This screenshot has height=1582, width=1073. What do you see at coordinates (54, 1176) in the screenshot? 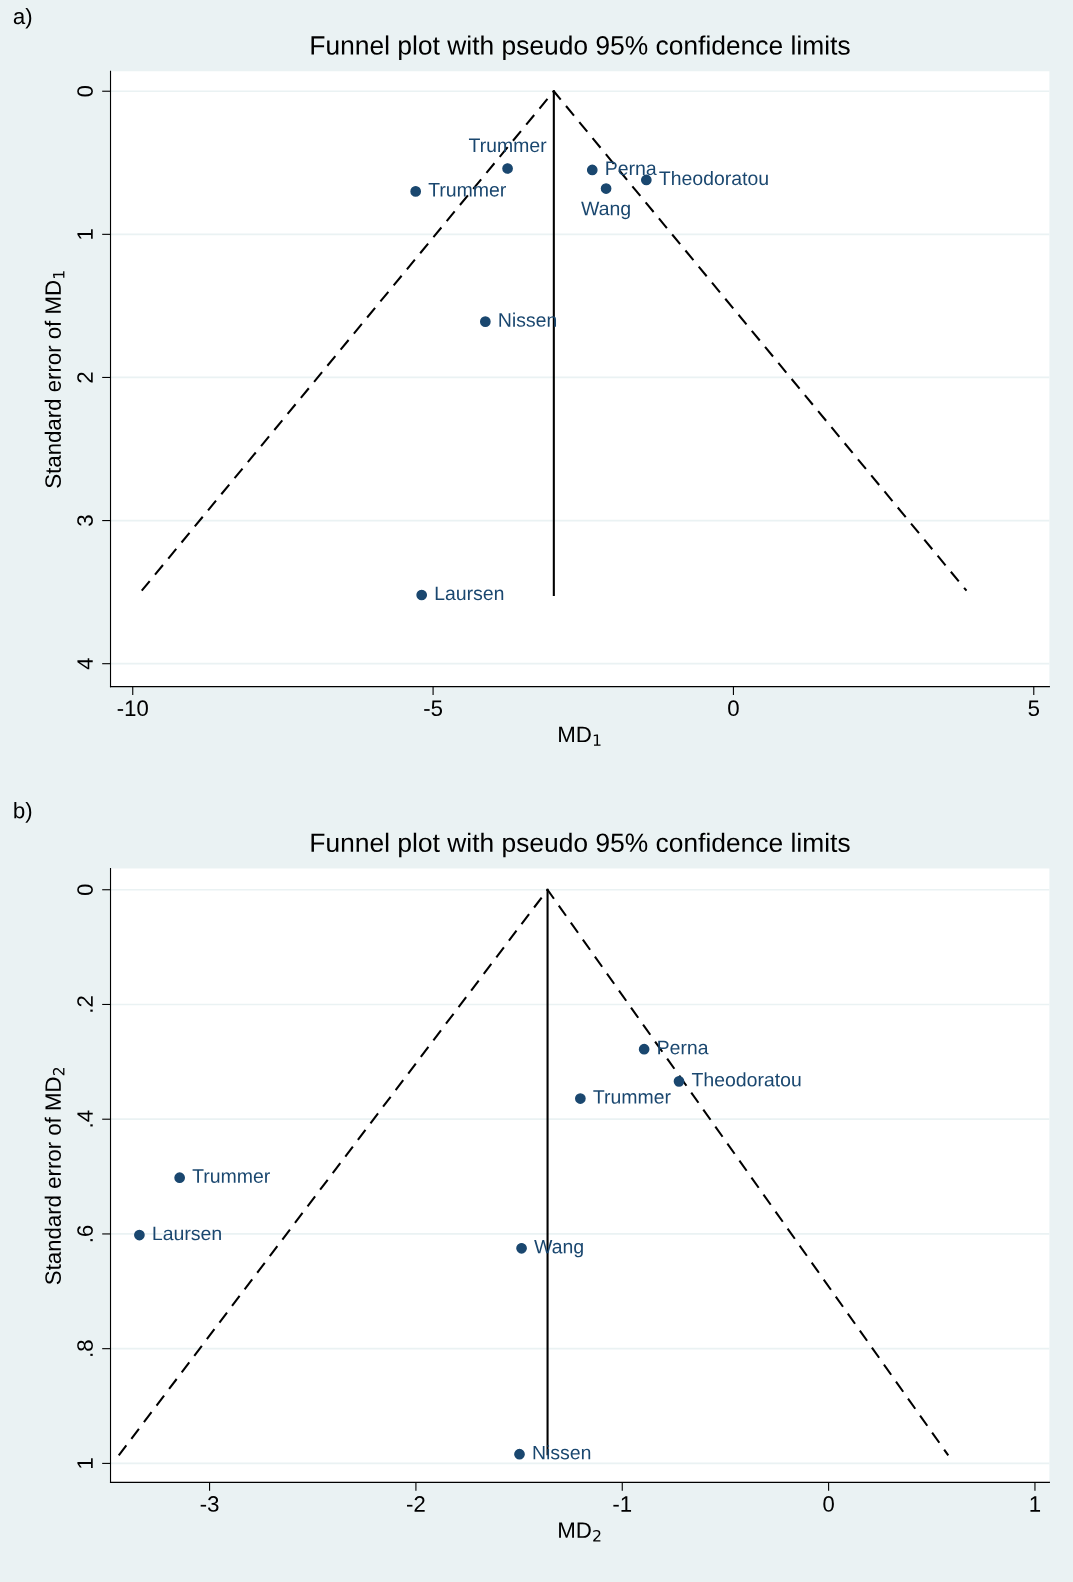
I see `y-axis-title: Standard error of MD$_{2}$` at bounding box center [54, 1176].